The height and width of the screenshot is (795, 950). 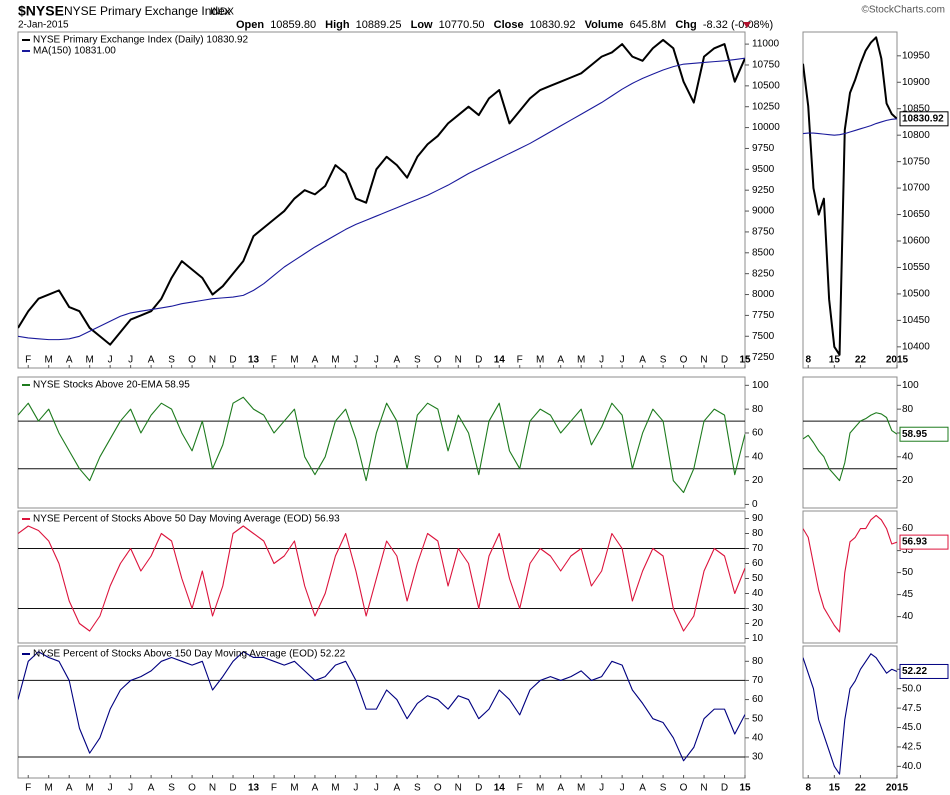 What do you see at coordinates (763, 169) in the screenshot?
I see `y-tick-label: 9500` at bounding box center [763, 169].